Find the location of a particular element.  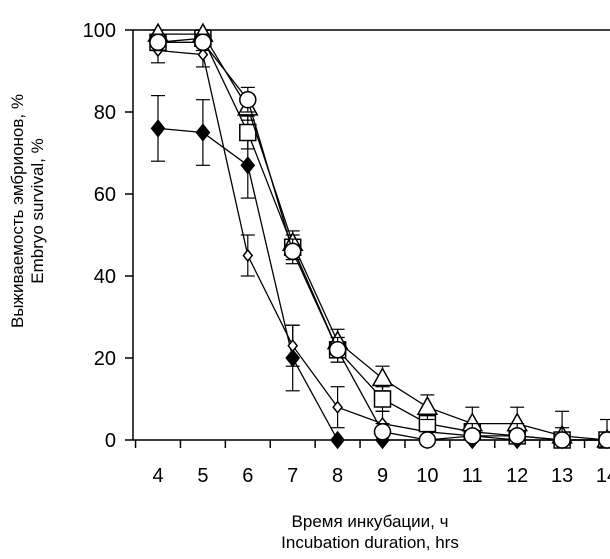

x-tick-label: 7 is located at coordinates (292, 476).